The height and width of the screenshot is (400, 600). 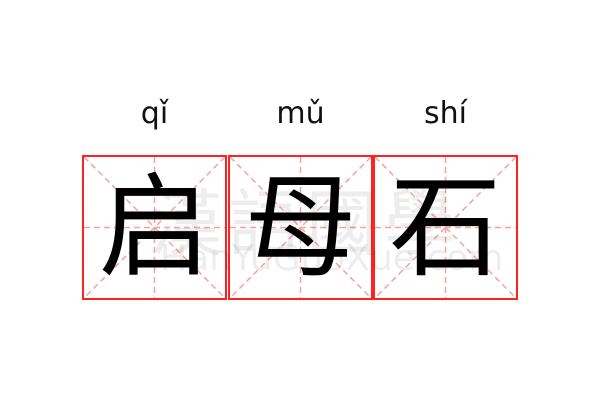 I want to click on hanzi-0: 启, so click(x=154, y=227).